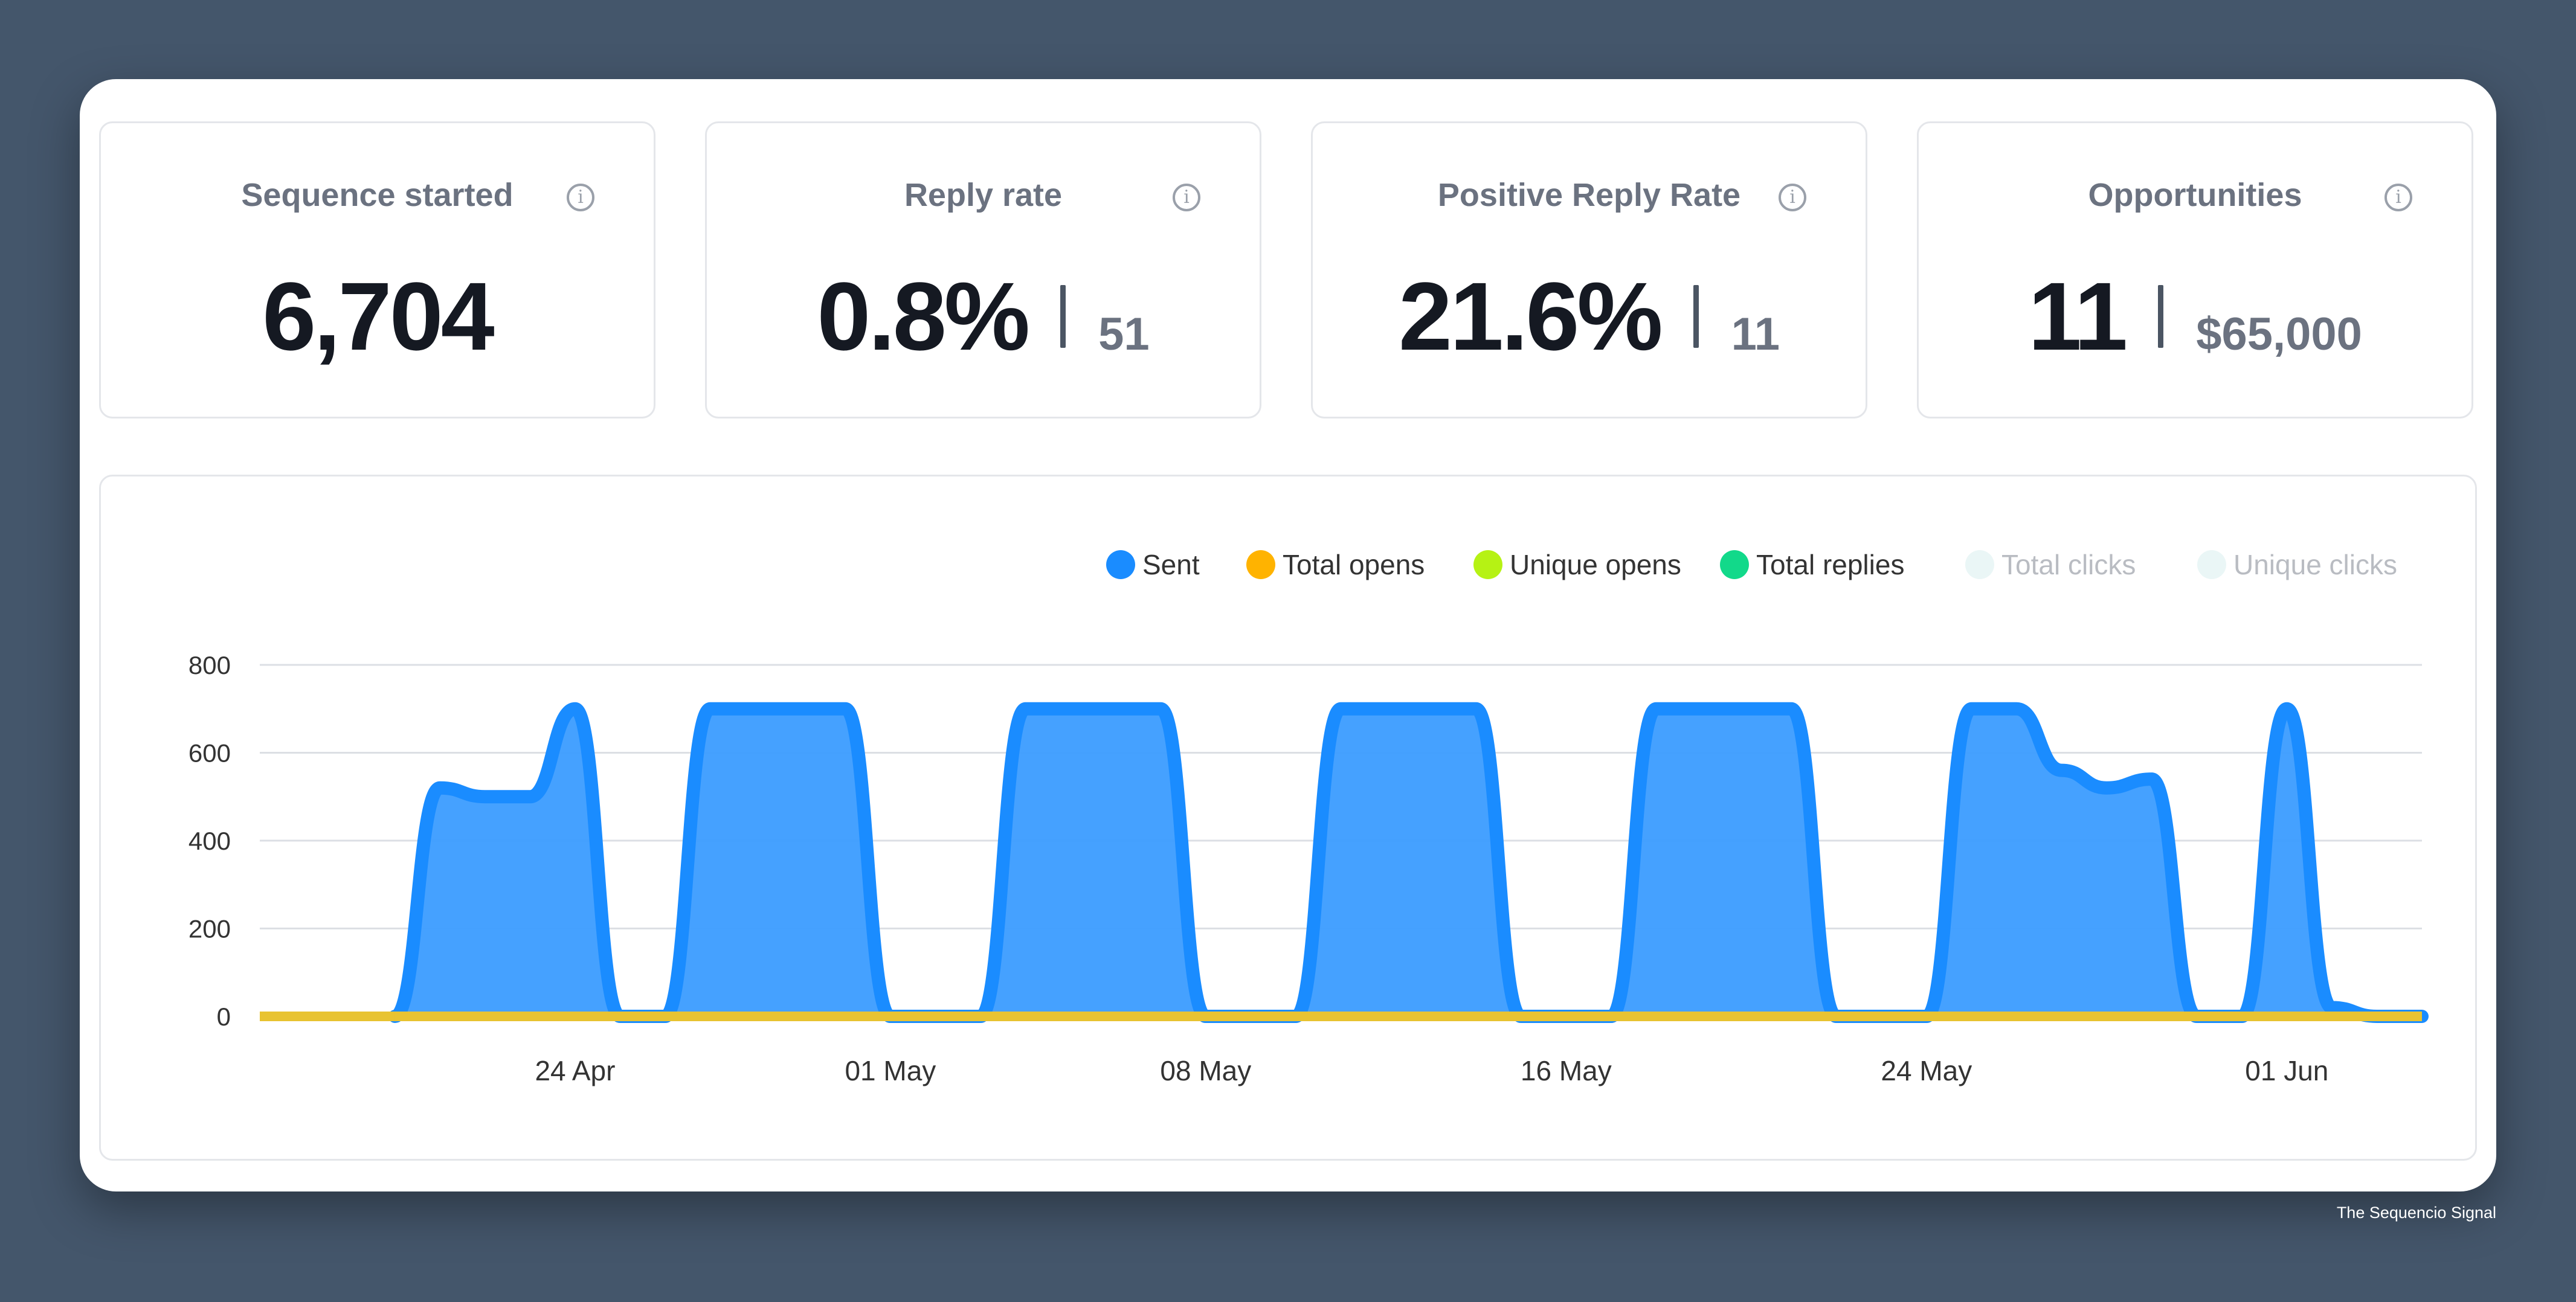 The height and width of the screenshot is (1302, 2576). Describe the element at coordinates (378, 195) in the screenshot. I see `card-title: Sequence started` at that location.